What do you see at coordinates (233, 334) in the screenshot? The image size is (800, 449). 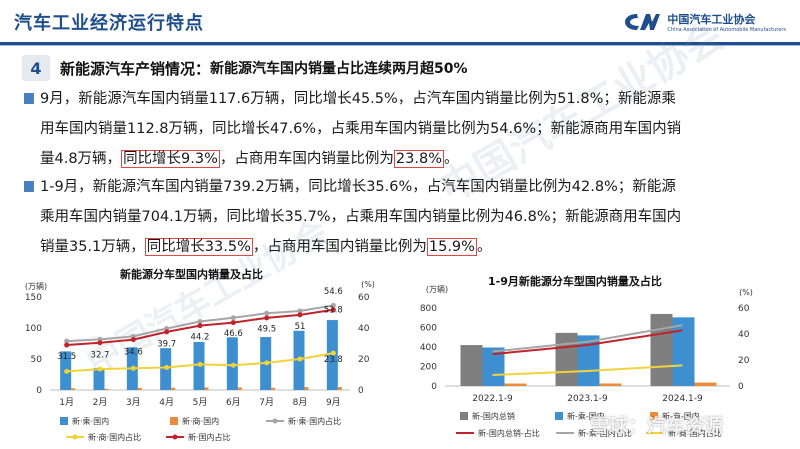 I see `data-label: 46.6` at bounding box center [233, 334].